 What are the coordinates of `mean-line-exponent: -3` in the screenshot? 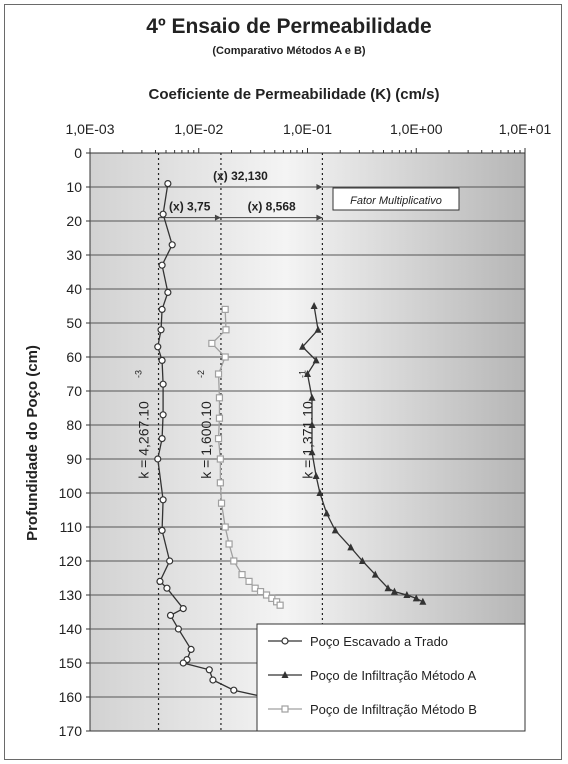 It's located at (139, 374).